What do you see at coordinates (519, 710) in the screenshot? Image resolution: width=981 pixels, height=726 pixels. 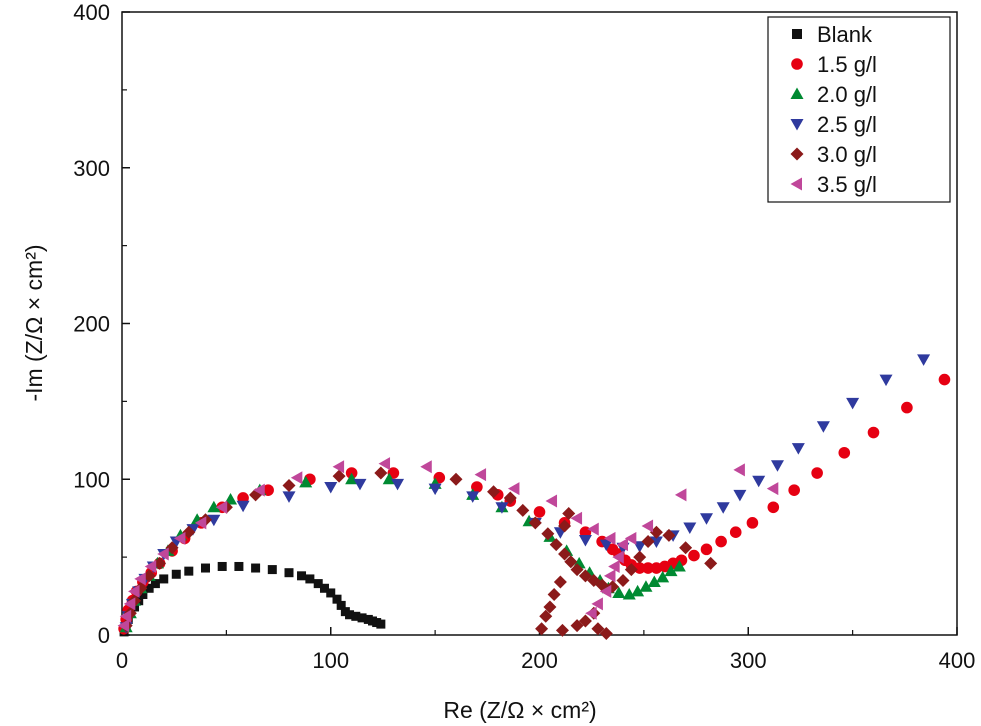 I see `x-axis-title: Re (Z/Ω × cm²)` at bounding box center [519, 710].